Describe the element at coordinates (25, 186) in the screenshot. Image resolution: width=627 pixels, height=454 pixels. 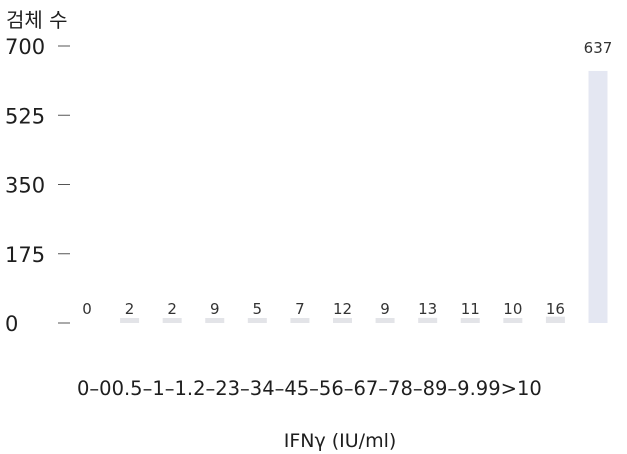
I see `y-tick-label: 350` at that location.